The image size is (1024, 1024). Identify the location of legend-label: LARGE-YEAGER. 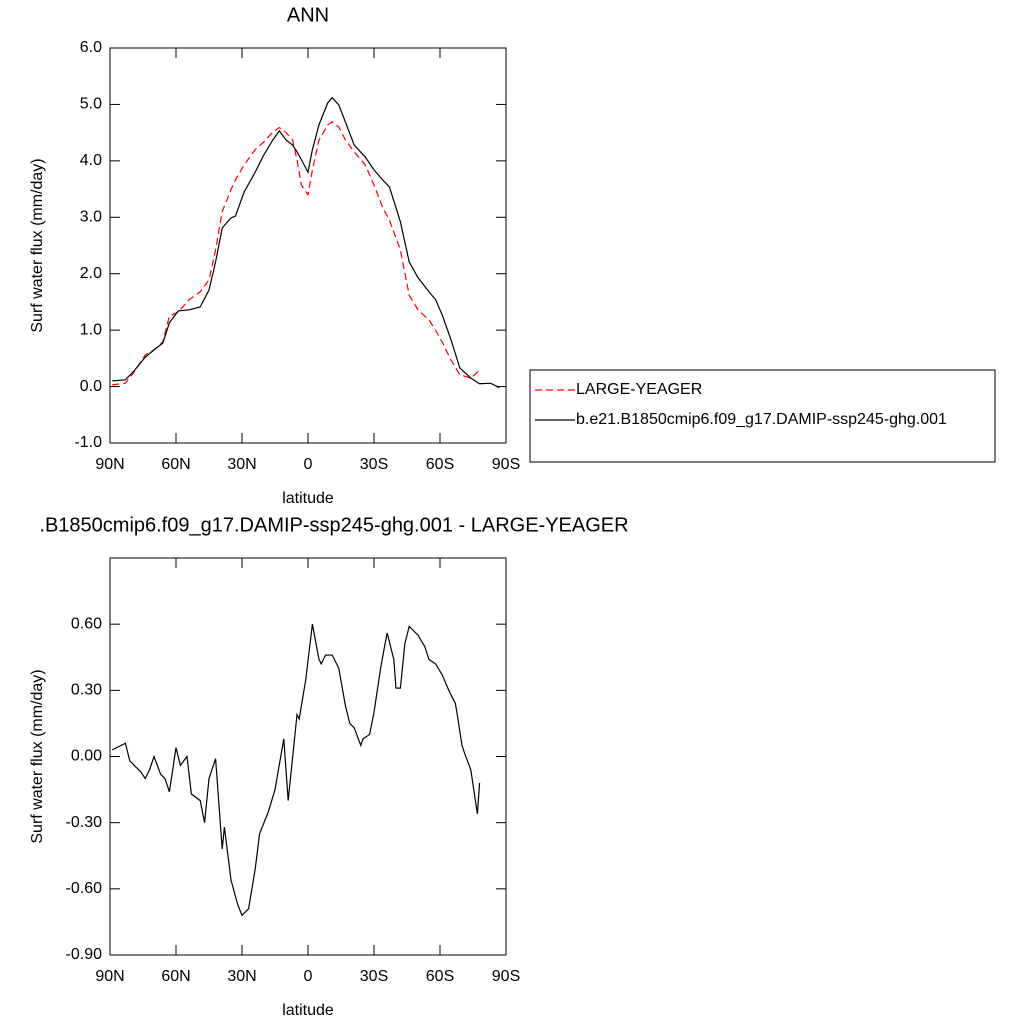
(639, 389).